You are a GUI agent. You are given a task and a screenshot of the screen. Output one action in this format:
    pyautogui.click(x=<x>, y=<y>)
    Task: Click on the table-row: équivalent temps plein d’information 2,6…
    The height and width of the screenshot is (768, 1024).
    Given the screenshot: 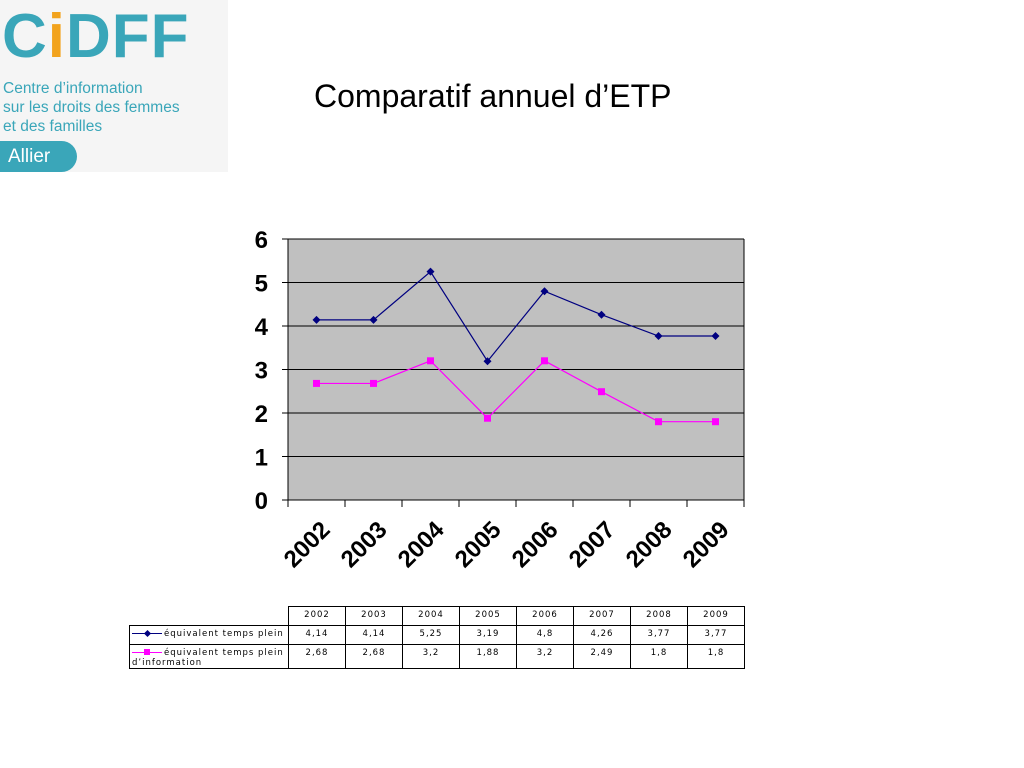 What is the action you would take?
    pyautogui.click(x=437, y=656)
    